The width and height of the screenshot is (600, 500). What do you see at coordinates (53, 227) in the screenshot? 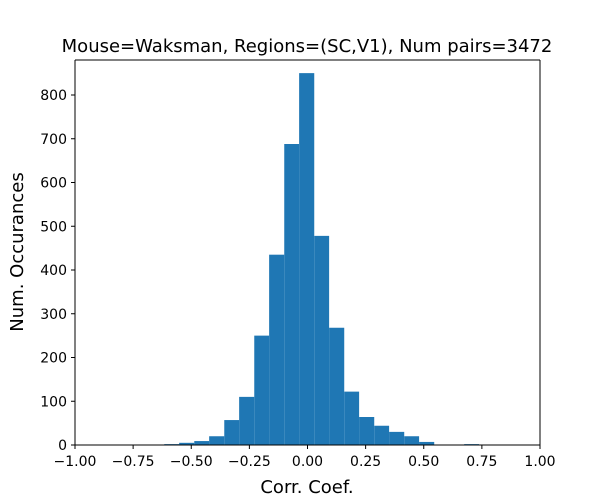
I see `y-tick-label: 500` at bounding box center [53, 227].